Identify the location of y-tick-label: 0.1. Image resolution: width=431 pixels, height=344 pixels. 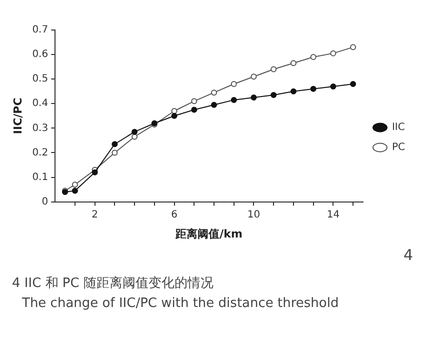
(40, 177).